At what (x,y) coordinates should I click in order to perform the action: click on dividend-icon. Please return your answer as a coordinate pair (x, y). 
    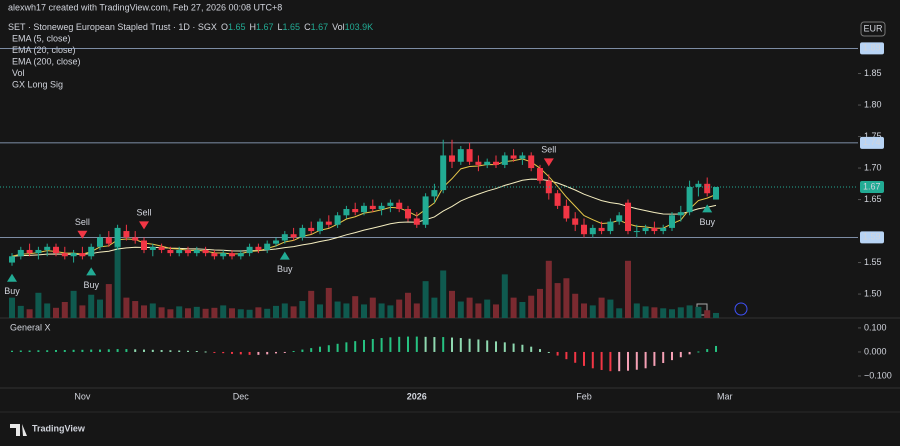
    Looking at the image, I should click on (741, 309).